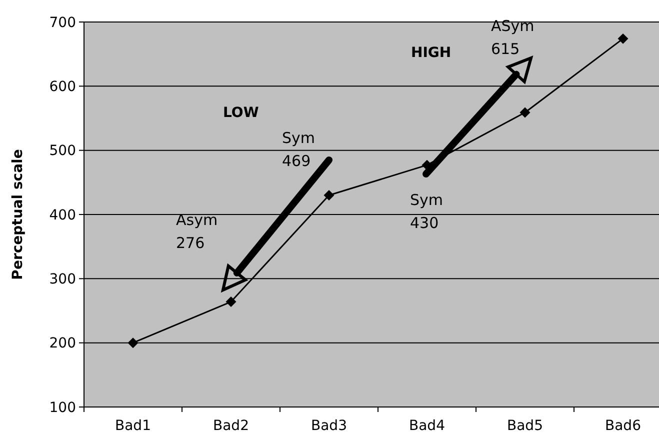 Image resolution: width=659 pixels, height=443 pixels. Describe the element at coordinates (133, 426) in the screenshot. I see `x-tick-label: Bad1` at that location.